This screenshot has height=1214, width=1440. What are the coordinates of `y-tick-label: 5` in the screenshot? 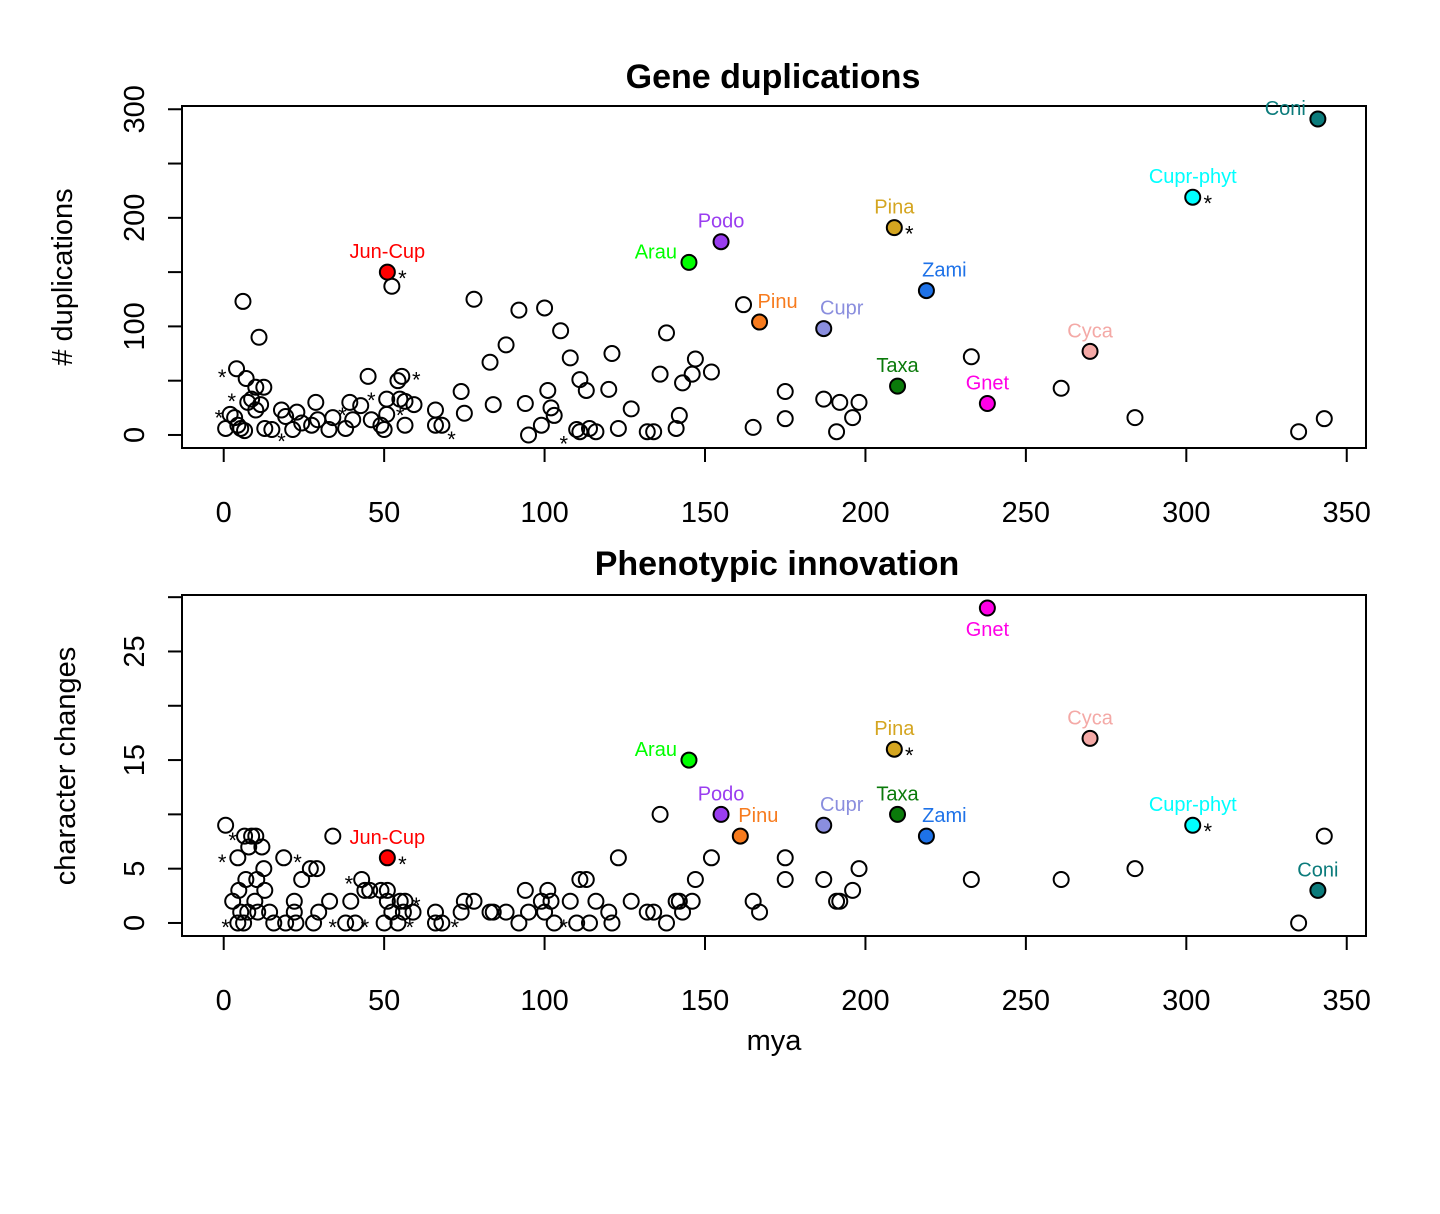 It's located at (135, 869).